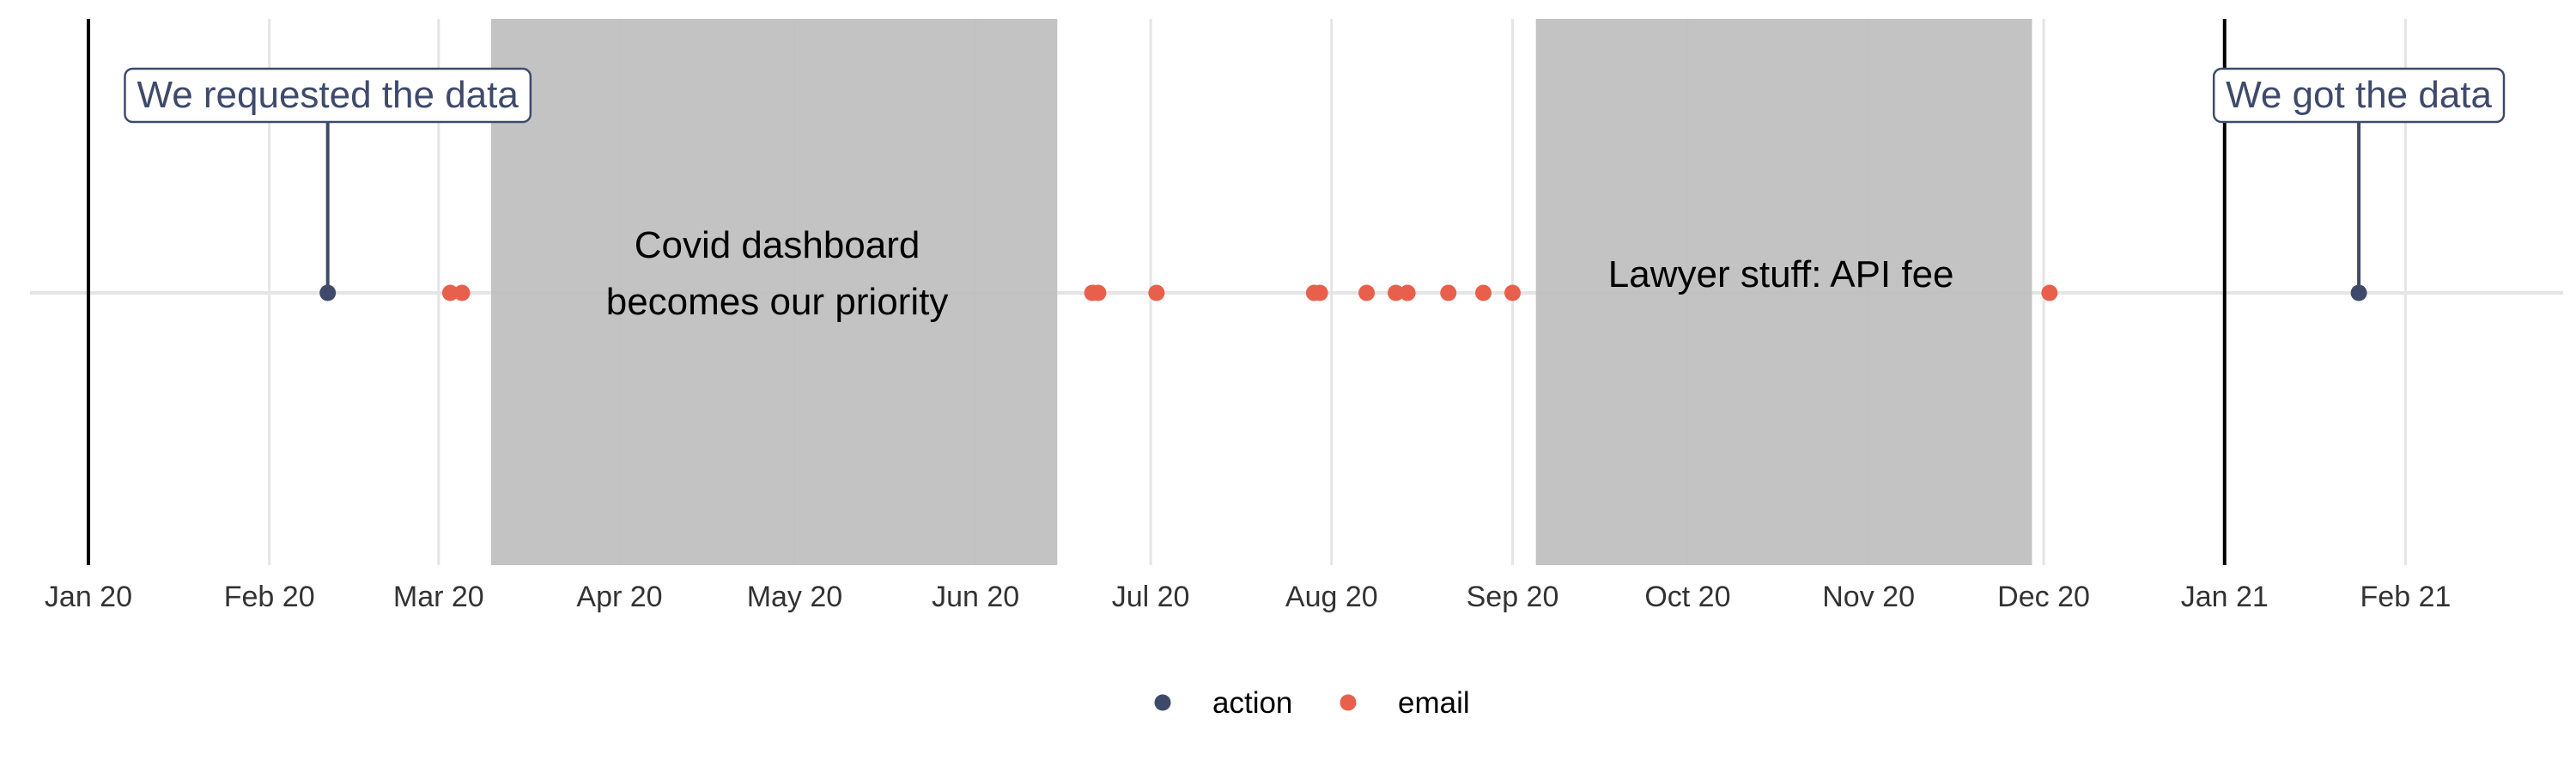 This screenshot has height=773, width=2576. Describe the element at coordinates (1312, 703) in the screenshot. I see `legend: action email` at that location.